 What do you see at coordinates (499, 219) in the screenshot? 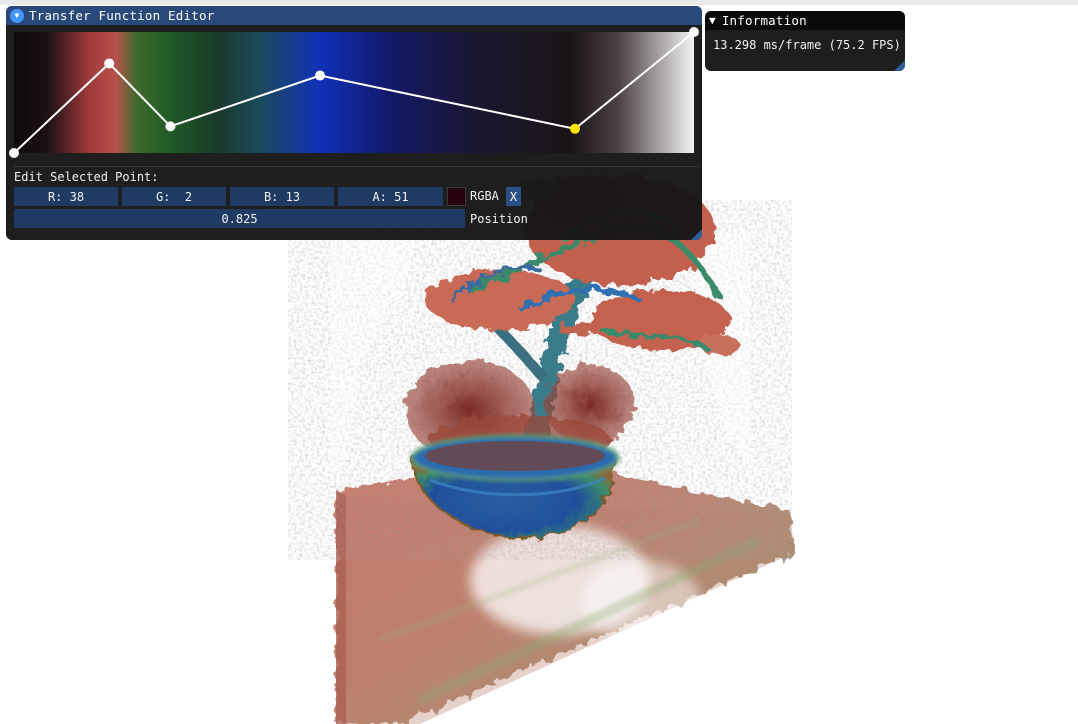
I see `position-label: Position` at bounding box center [499, 219].